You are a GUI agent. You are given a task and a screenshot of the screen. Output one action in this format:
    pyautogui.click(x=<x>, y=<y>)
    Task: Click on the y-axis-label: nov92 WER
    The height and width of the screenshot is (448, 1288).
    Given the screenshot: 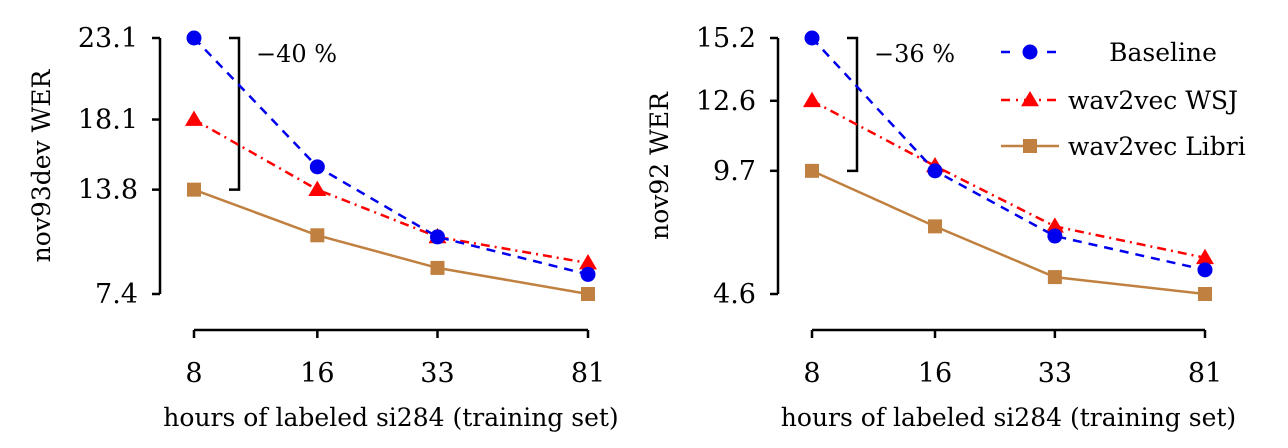 What is the action you would take?
    pyautogui.click(x=659, y=165)
    